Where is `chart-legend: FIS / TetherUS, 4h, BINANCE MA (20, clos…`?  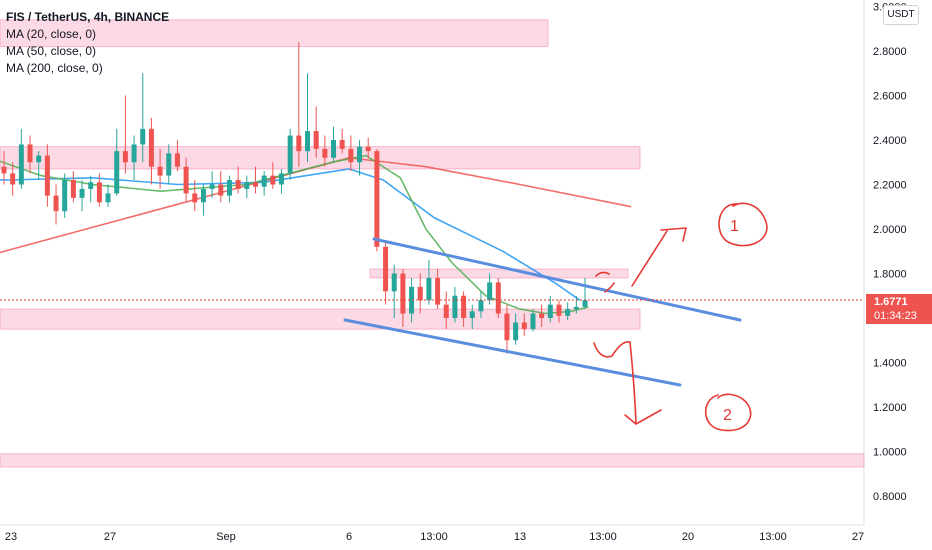 chart-legend: FIS / TetherUS, 4h, BINANCE MA (20, clos… is located at coordinates (87, 43).